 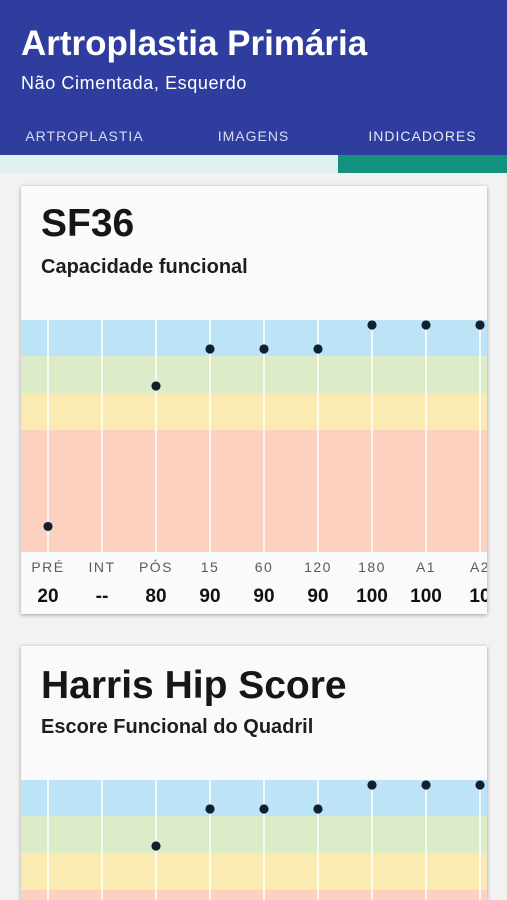 What do you see at coordinates (48, 567) in the screenshot?
I see `x-label: PRÉ` at bounding box center [48, 567].